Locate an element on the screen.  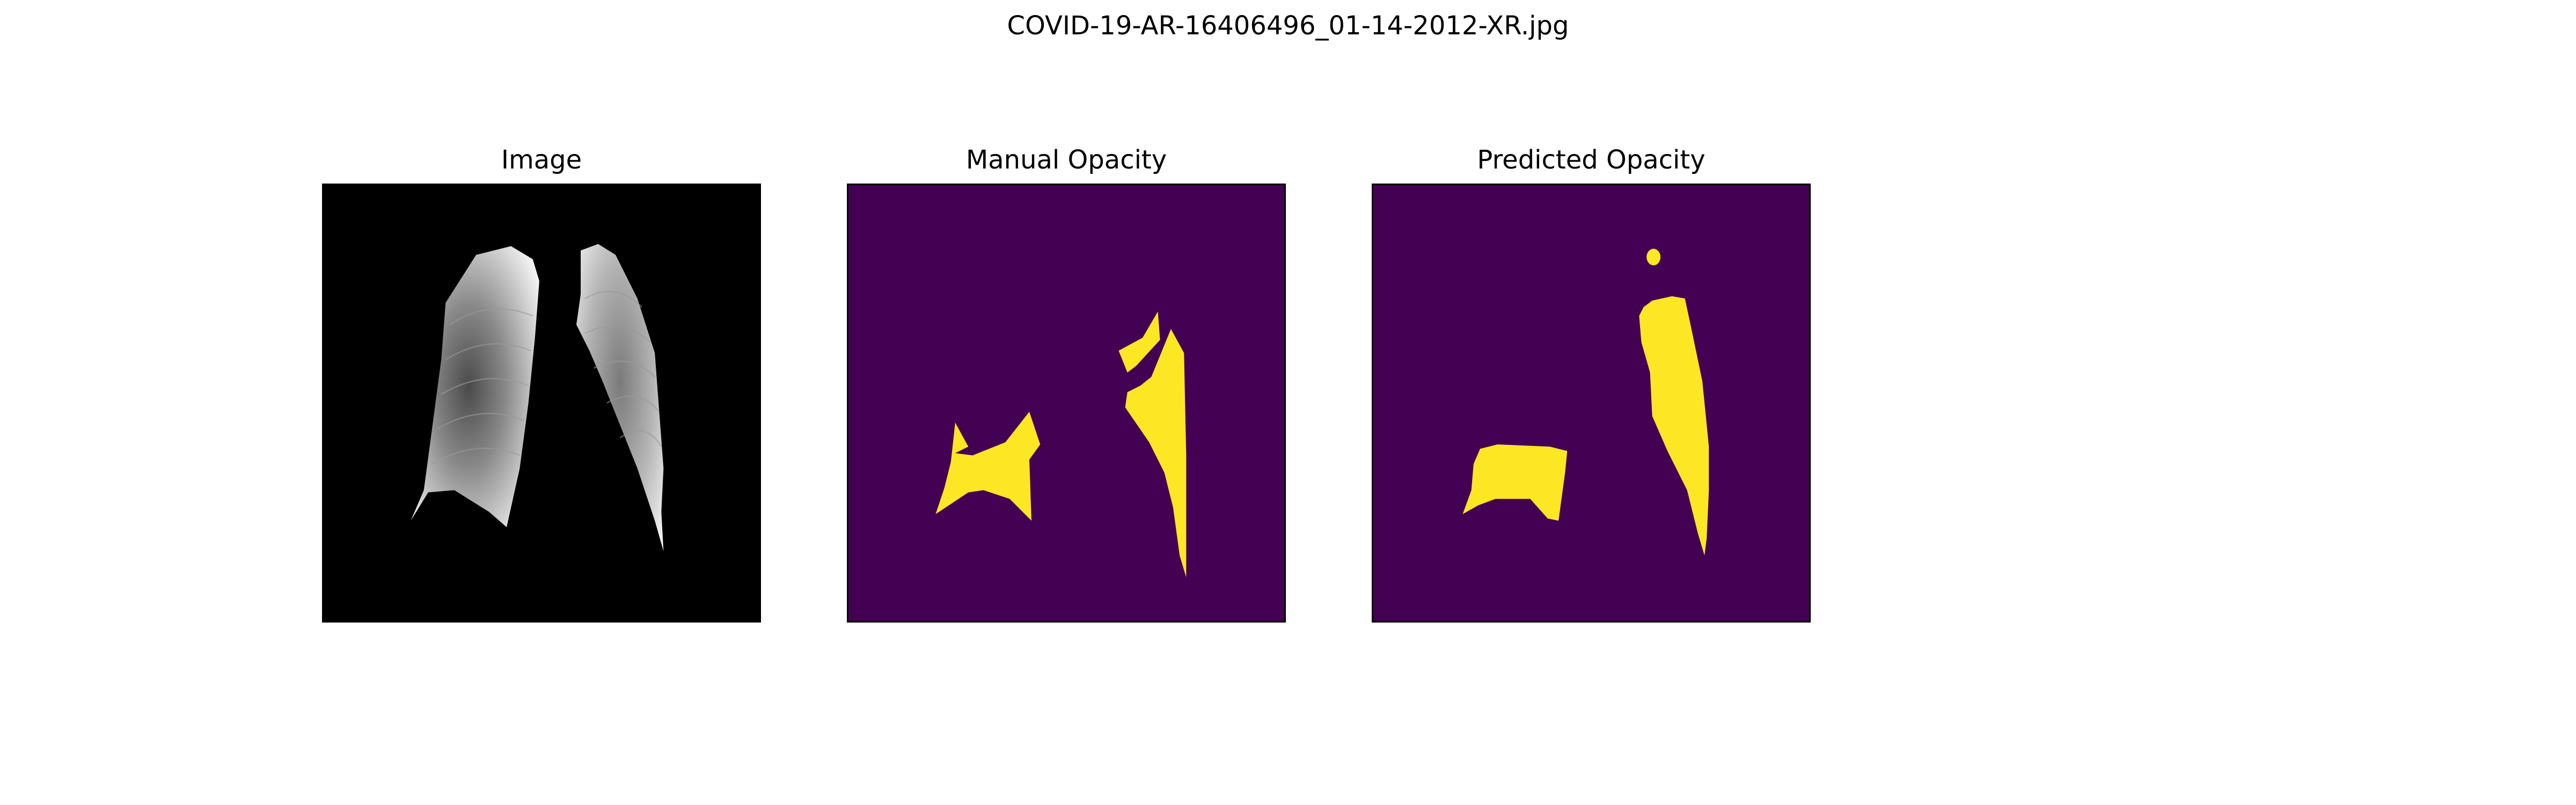
manual-opacity-region-left is located at coordinates (988, 466).